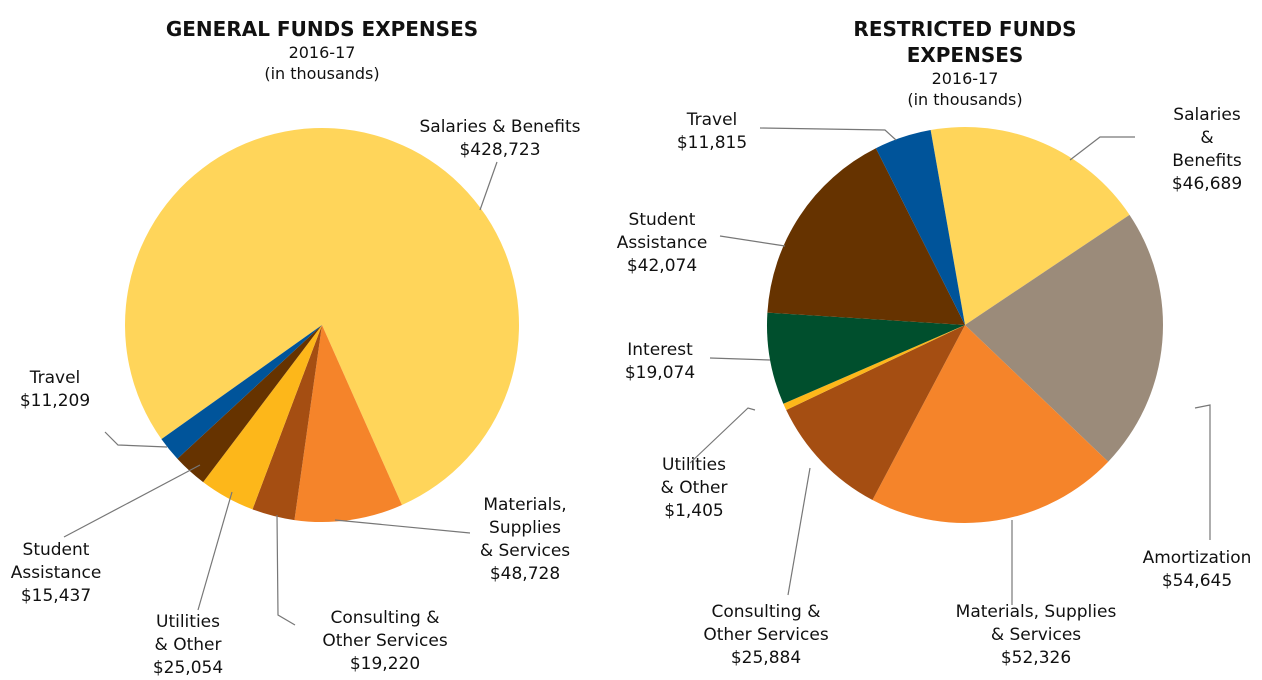  I want to click on slice-label: Materials, Supplies & Services $48,728, so click(525, 540).